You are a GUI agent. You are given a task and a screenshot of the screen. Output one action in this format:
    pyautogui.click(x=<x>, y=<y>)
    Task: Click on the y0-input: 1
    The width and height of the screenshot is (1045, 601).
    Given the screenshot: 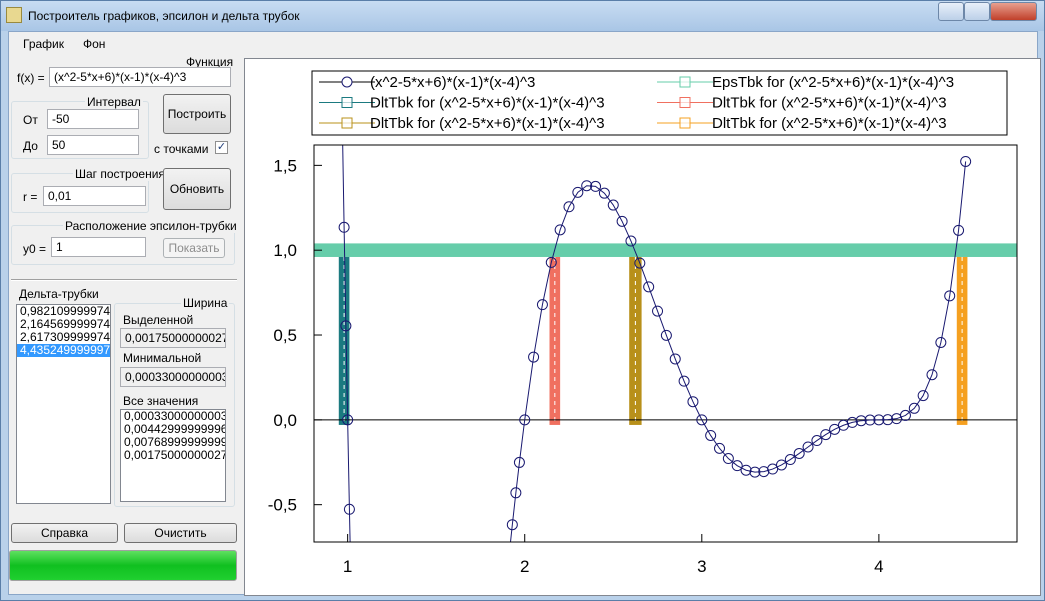 What is the action you would take?
    pyautogui.click(x=98, y=247)
    